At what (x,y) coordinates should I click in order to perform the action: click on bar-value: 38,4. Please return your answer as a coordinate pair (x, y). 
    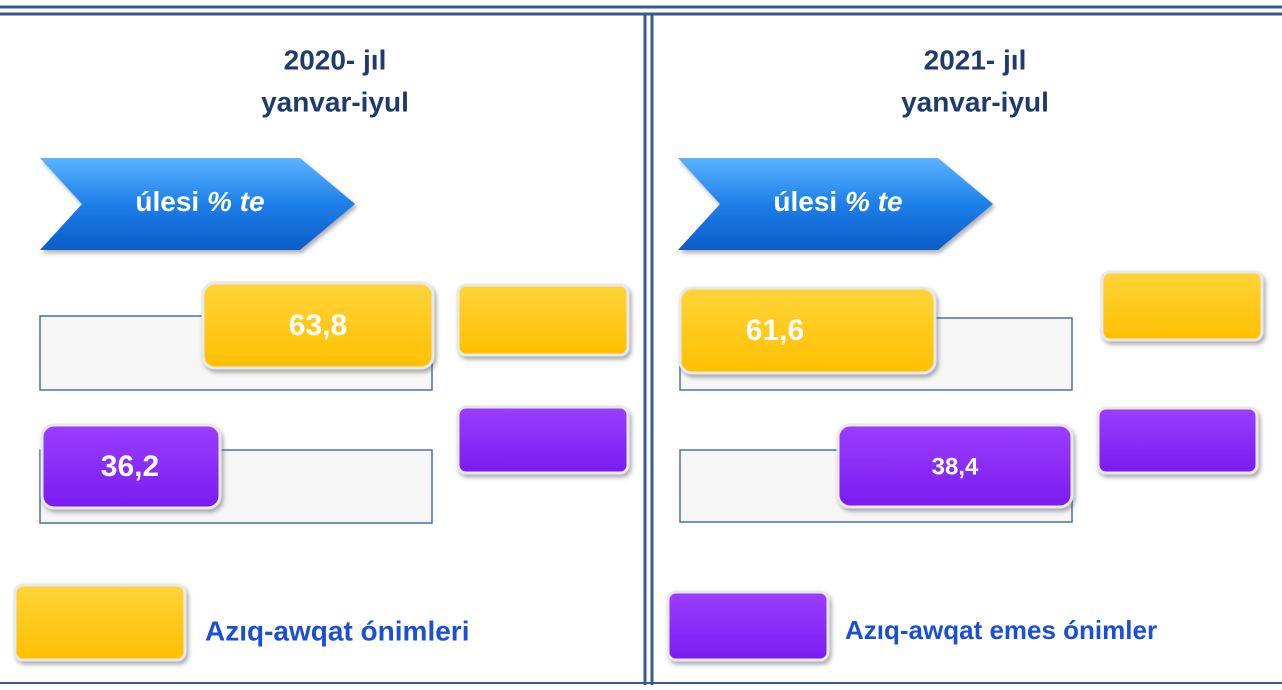
    Looking at the image, I should click on (955, 466).